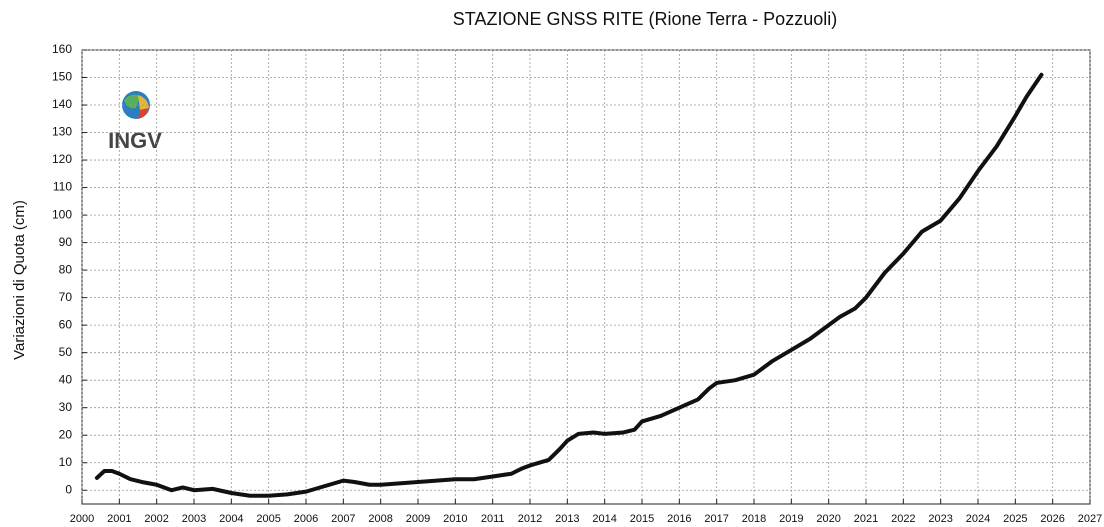 The image size is (1104, 527). I want to click on y-tick-label: 120, so click(62, 159).